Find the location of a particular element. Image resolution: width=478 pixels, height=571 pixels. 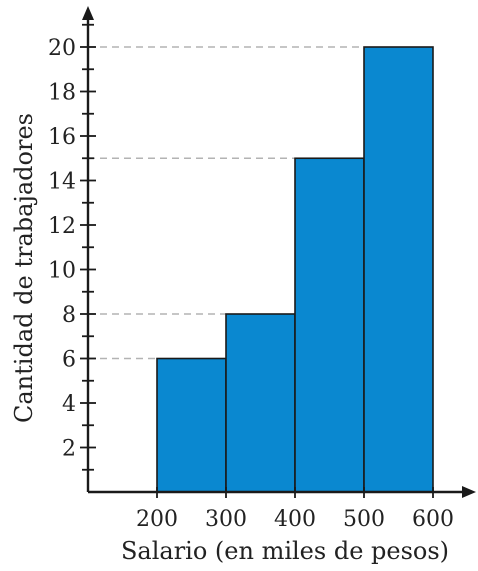

x-tick-label: 600 is located at coordinates (433, 519).